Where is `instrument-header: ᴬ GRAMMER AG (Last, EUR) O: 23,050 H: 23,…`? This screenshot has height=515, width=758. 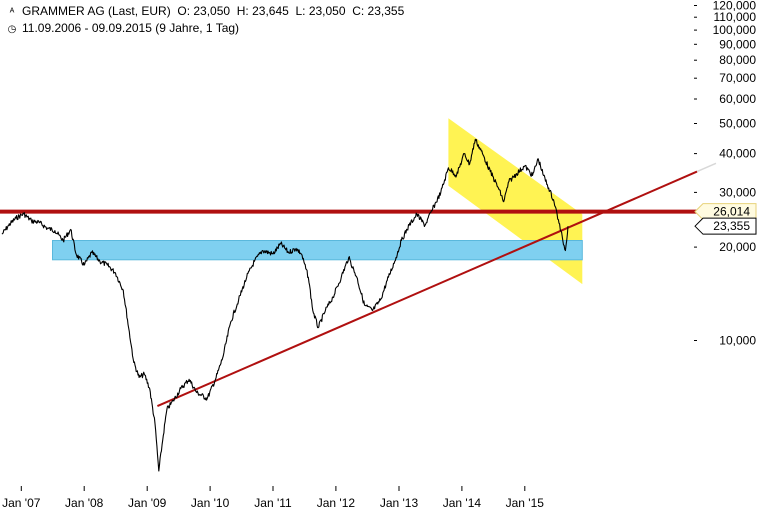 instrument-header: ᴬ GRAMMER AG (Last, EUR) O: 23,050 H: 23,… is located at coordinates (205, 11).